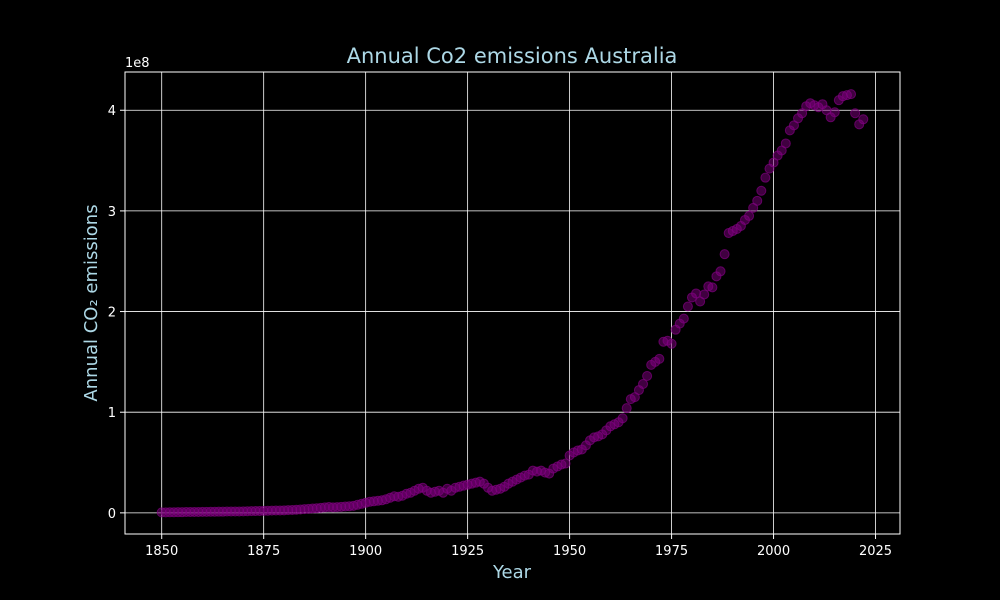 The image size is (1000, 600). What do you see at coordinates (137, 63) in the screenshot?
I see `y-offset-text: 1e8` at bounding box center [137, 63].